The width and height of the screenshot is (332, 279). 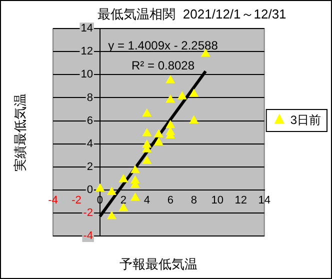 I want to click on y-tick-label: -4, so click(x=88, y=236).